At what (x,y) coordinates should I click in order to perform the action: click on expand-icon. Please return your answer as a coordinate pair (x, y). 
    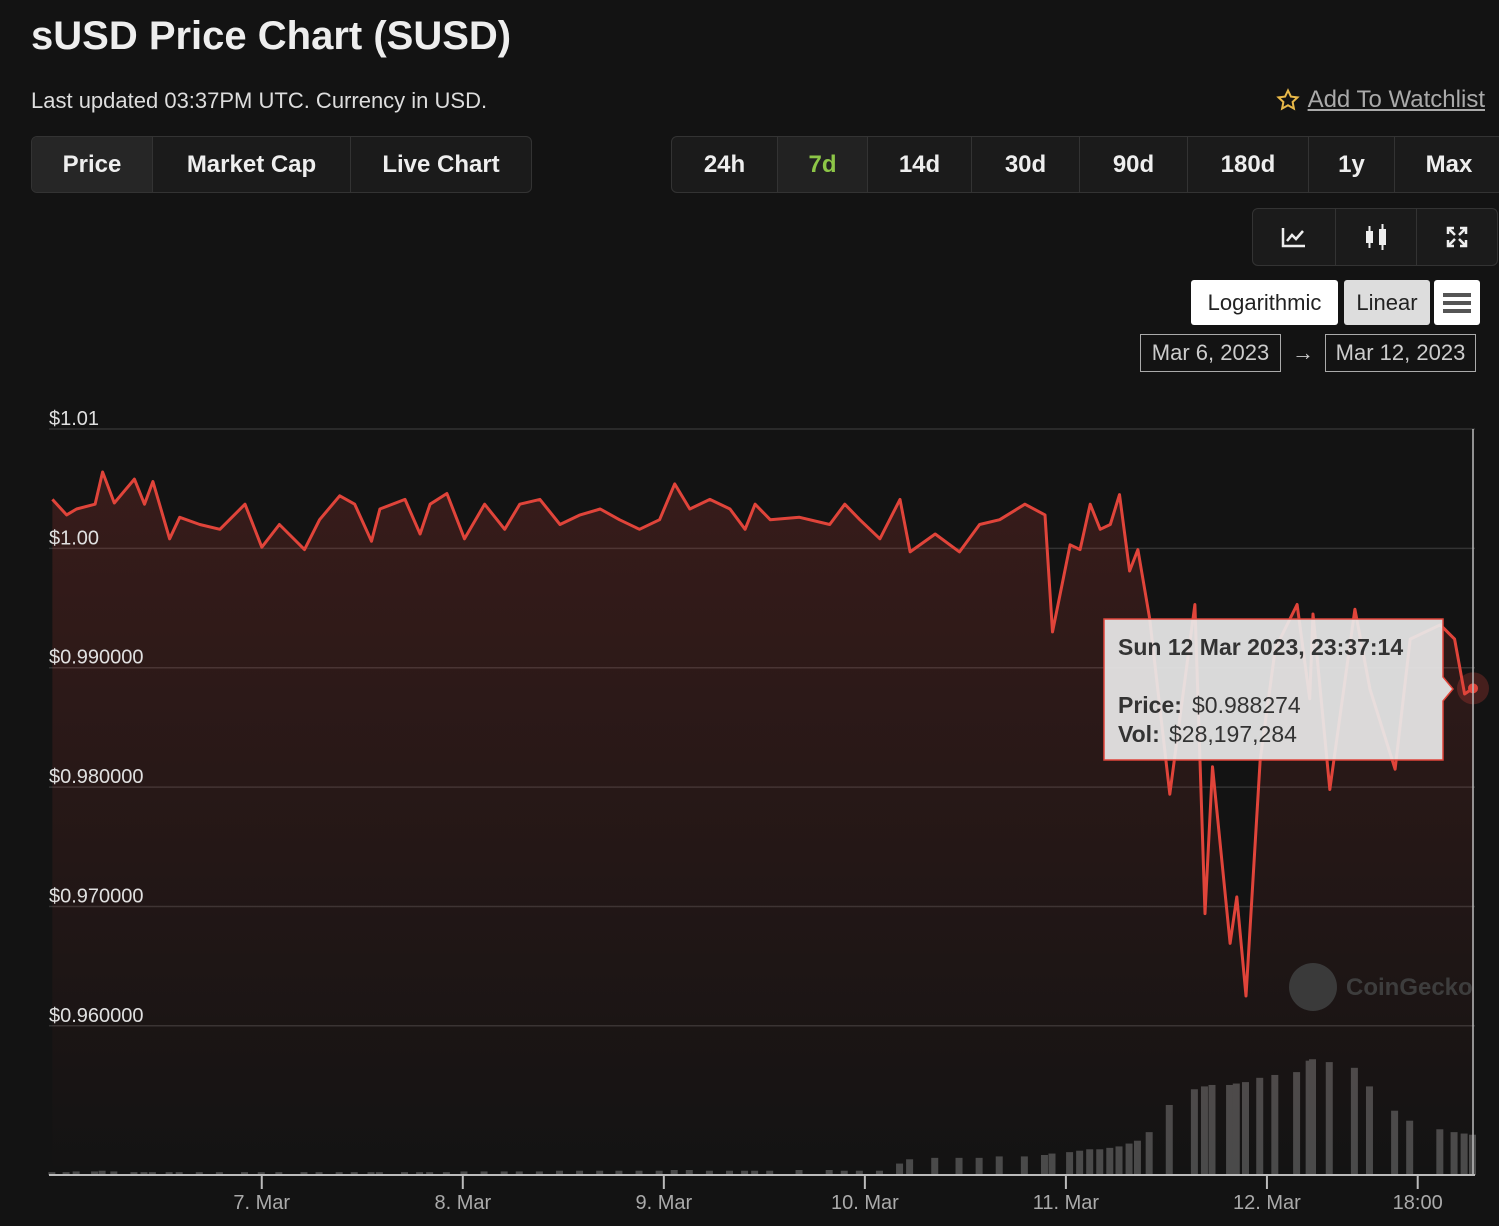
    Looking at the image, I should click on (1457, 237).